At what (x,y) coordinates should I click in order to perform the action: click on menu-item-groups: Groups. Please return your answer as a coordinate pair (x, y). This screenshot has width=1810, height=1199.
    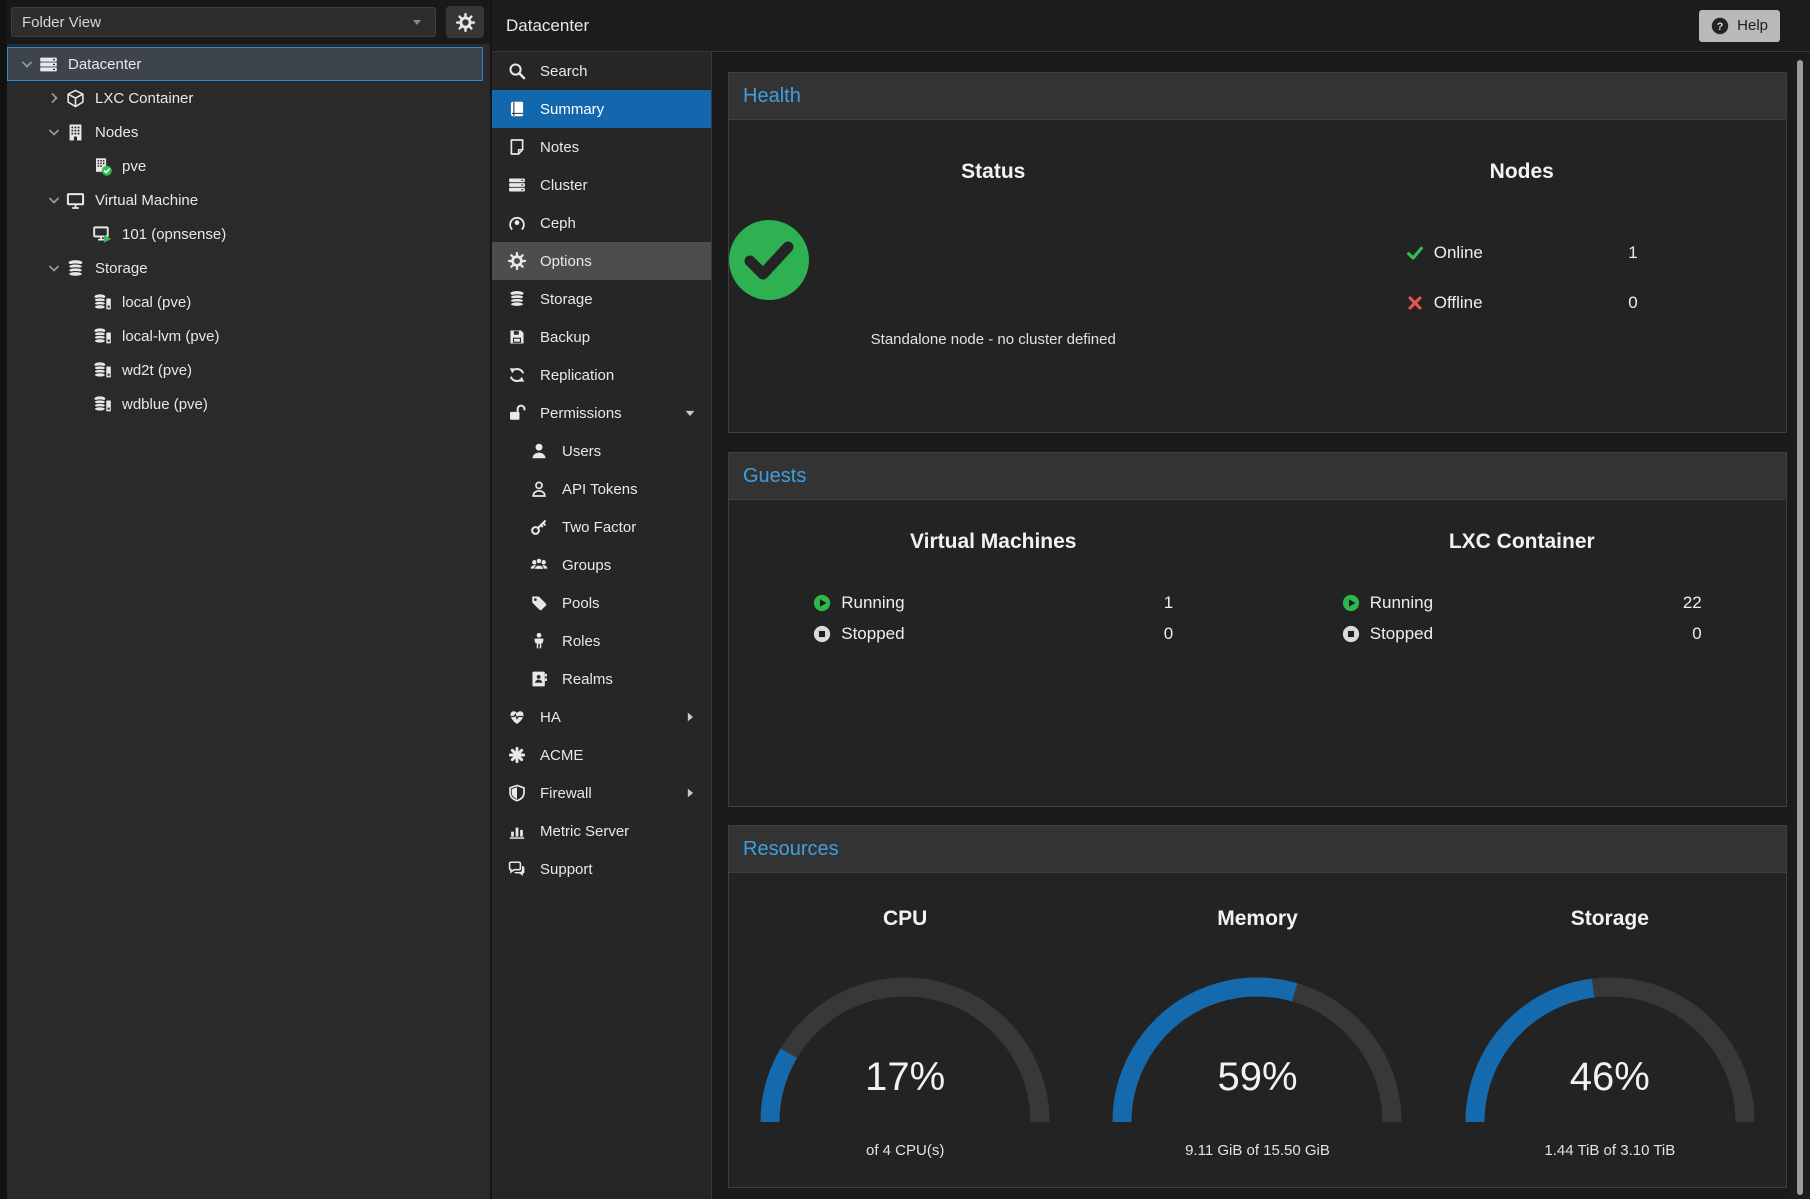
    Looking at the image, I should click on (601, 565).